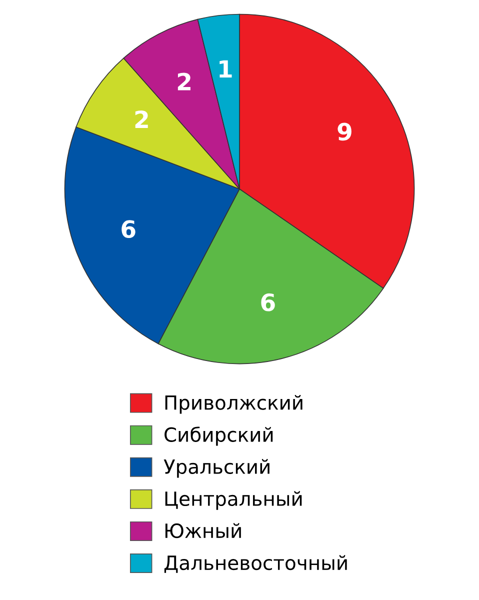  I want to click on legend-label: Южный, so click(203, 530).